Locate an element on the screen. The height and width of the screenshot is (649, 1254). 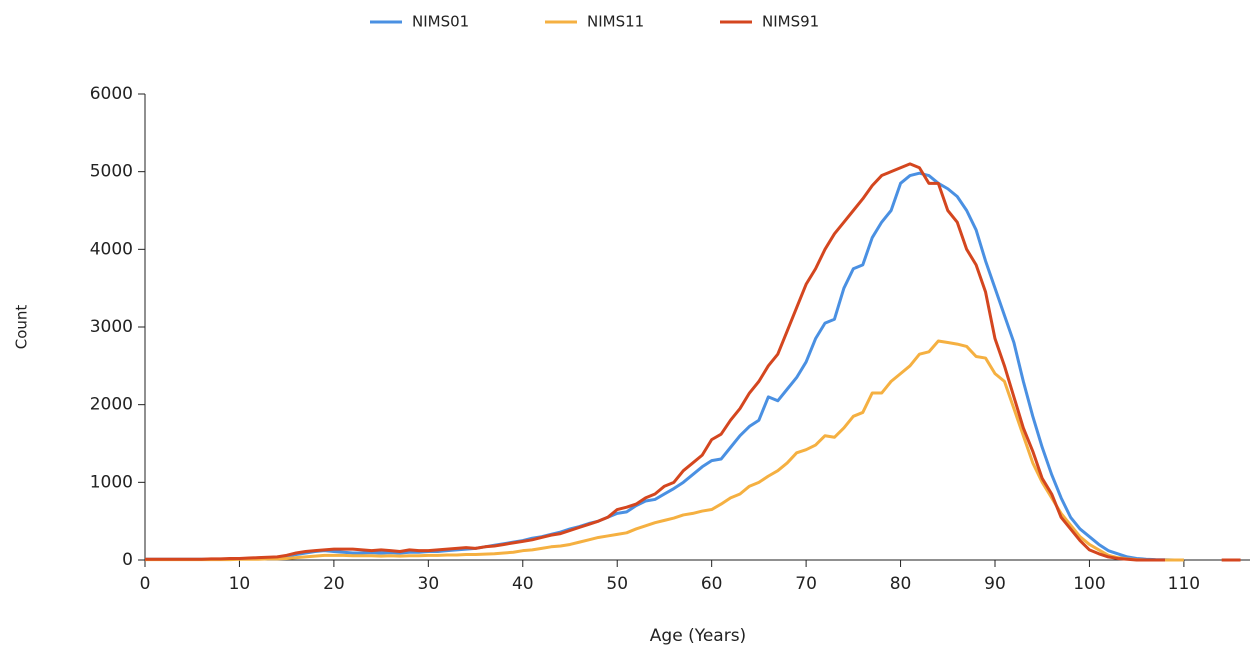
x-tick-label: 50 is located at coordinates (617, 584).